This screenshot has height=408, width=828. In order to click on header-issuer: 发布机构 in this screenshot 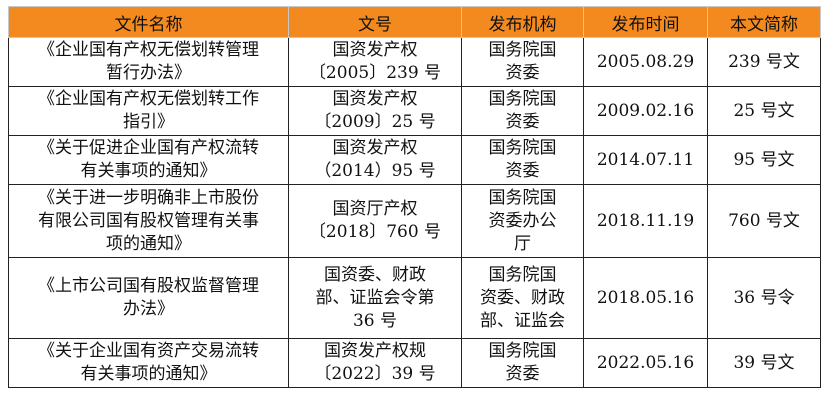, I will do `click(522, 22)`.